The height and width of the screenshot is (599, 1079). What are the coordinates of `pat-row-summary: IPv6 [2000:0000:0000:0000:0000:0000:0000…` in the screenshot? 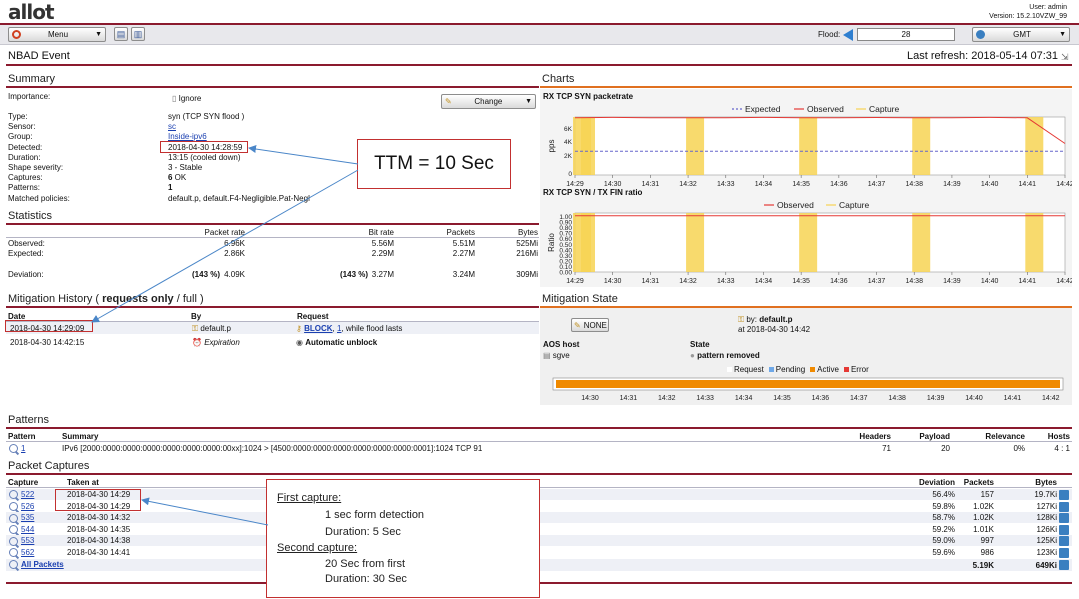 It's located at (272, 448).